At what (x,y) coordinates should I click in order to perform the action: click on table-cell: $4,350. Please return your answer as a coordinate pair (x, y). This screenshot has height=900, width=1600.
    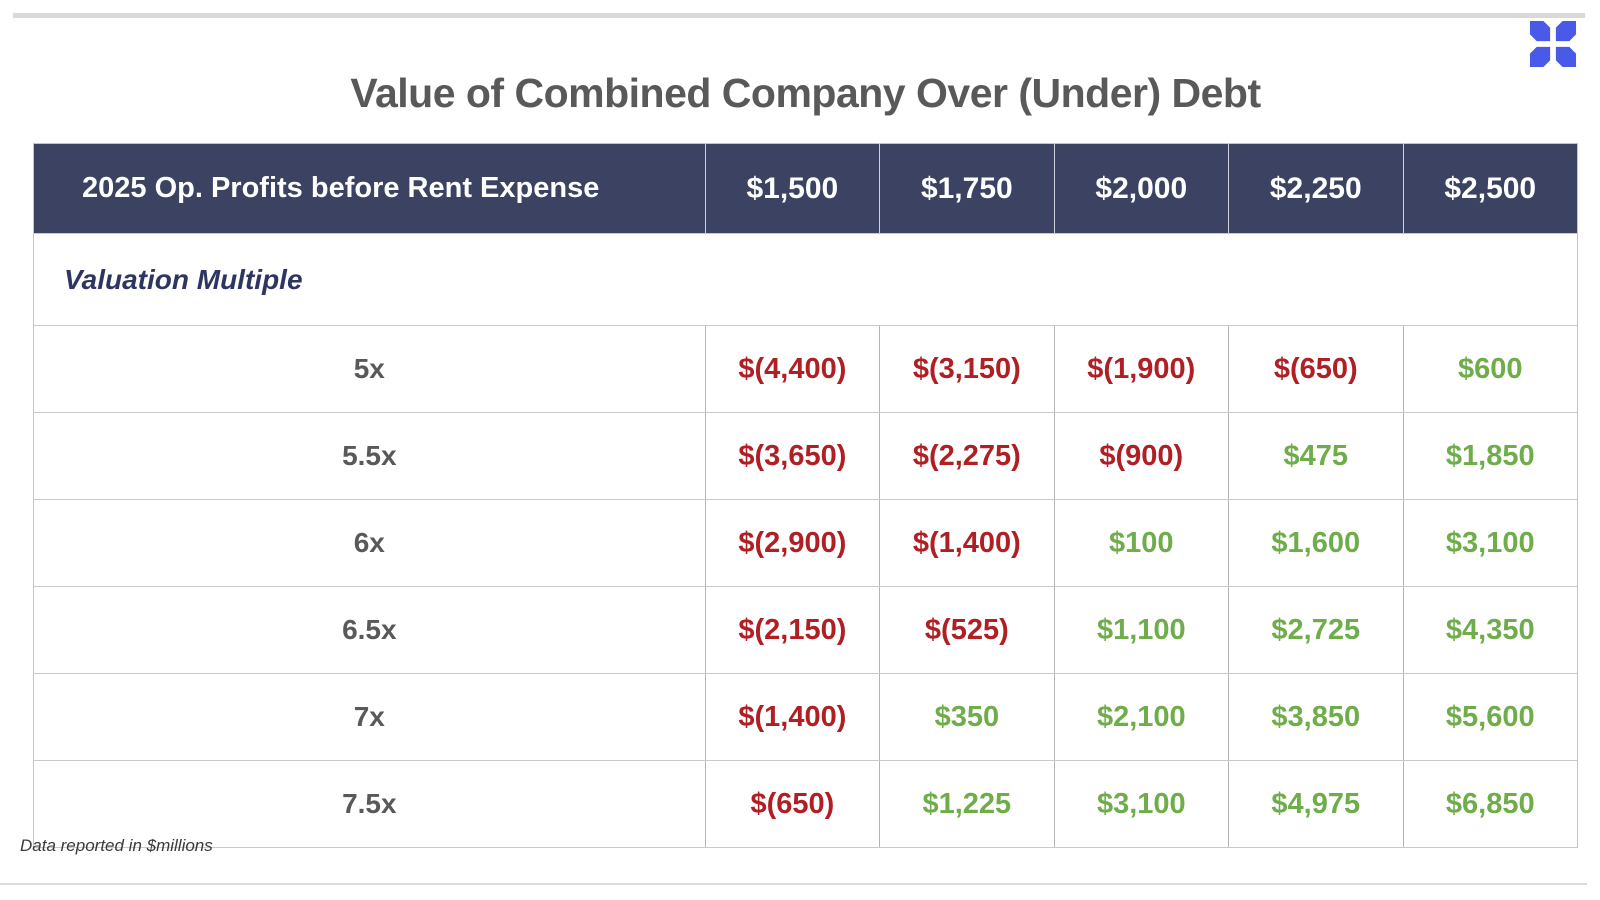
    Looking at the image, I should click on (1490, 630).